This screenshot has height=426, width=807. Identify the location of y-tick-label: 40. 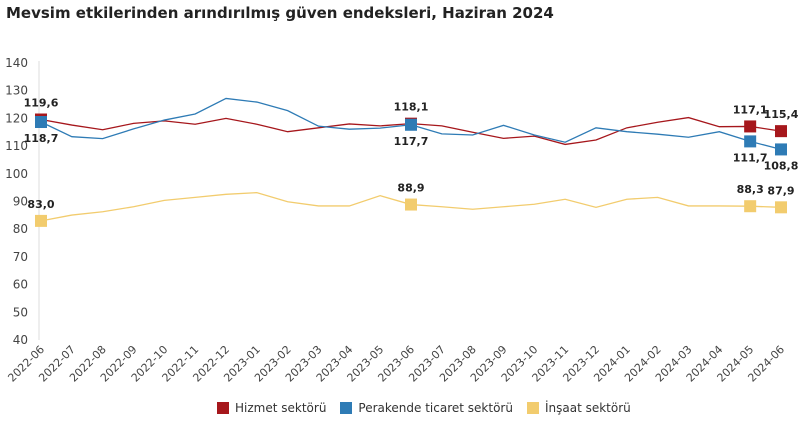
(20, 340).